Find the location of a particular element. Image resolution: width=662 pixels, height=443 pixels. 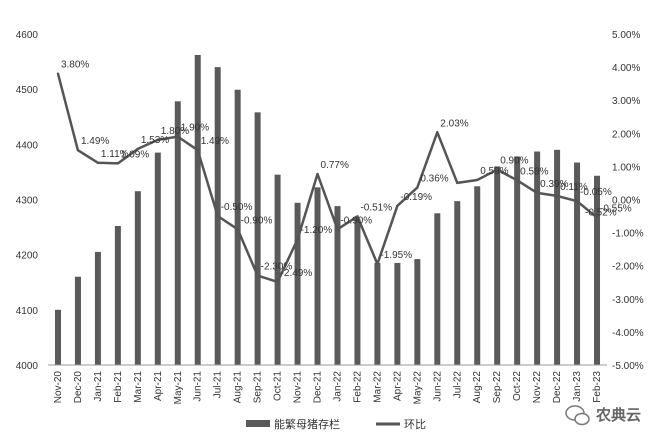

right-tick-label: 3.00% is located at coordinates (626, 101).